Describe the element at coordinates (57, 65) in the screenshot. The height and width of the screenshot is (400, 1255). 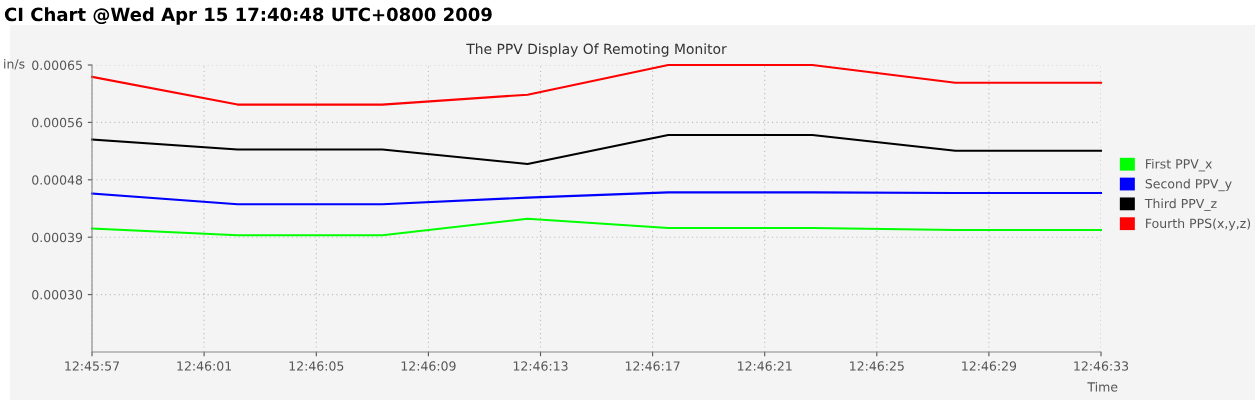
I see `y-tick-label: 0.00065` at that location.